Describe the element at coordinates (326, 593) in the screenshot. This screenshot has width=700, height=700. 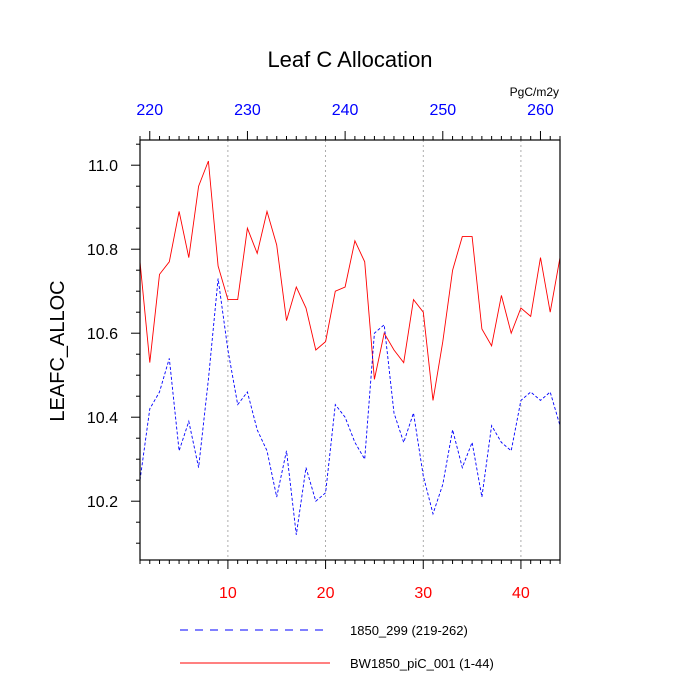
I see `x-bottom-tick-label: 20` at that location.